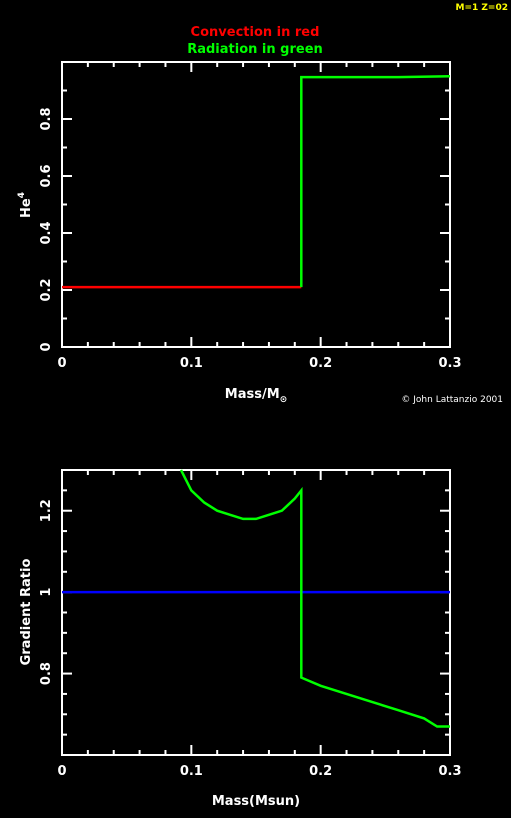  I want to click on legend-convection: Convection in red, so click(255, 32).